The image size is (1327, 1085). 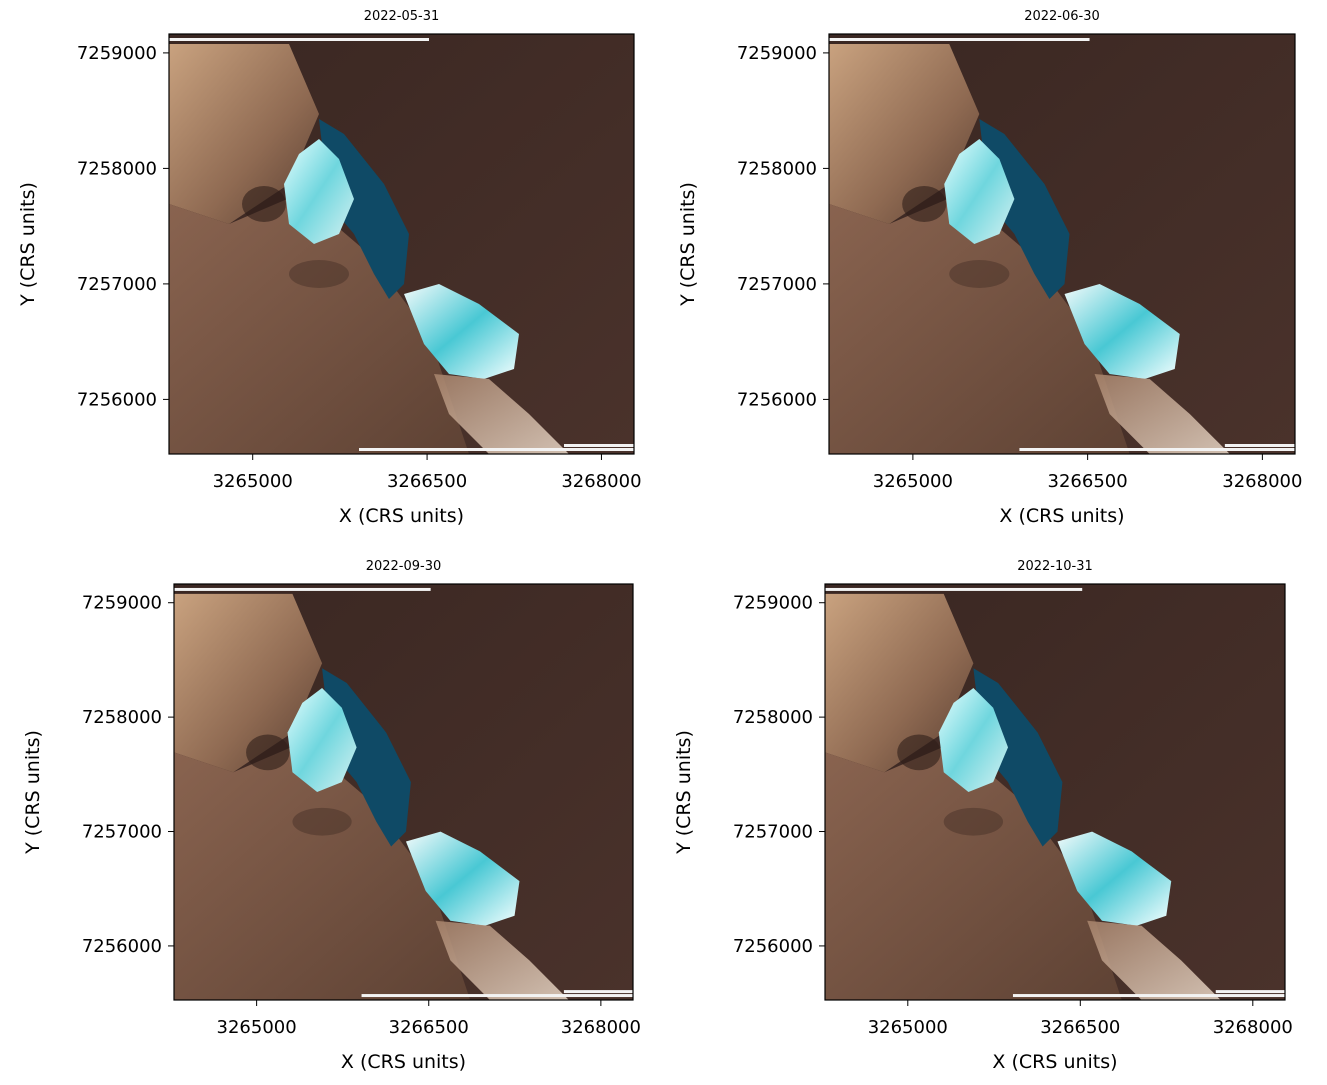 I want to click on panel-title: 2022-05-31, so click(x=402, y=16).